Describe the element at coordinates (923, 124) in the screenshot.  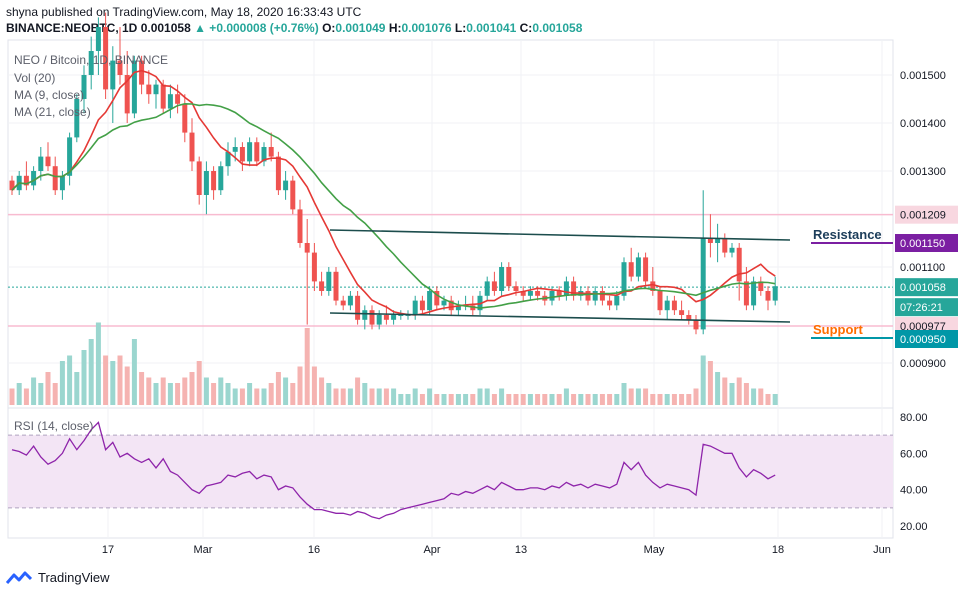
I see `price-tick-label: 0.001400` at that location.